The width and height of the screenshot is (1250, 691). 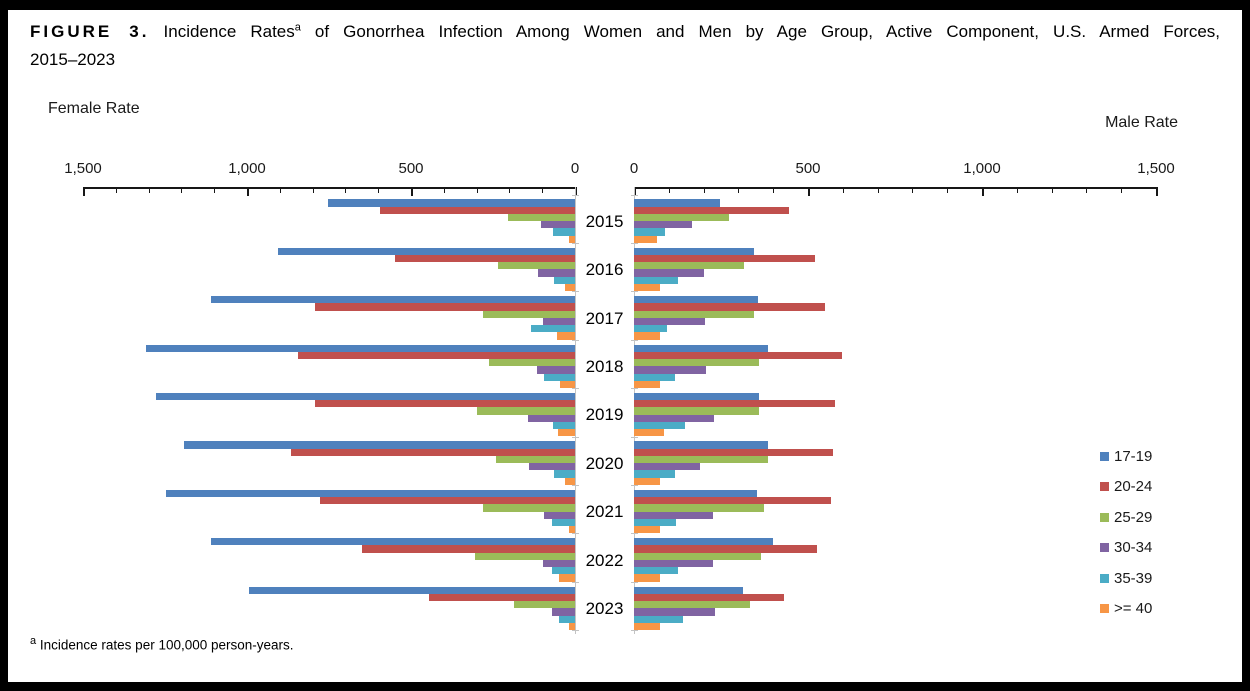 What do you see at coordinates (1126, 547) in the screenshot?
I see `legend-item-30-34: 30-34` at bounding box center [1126, 547].